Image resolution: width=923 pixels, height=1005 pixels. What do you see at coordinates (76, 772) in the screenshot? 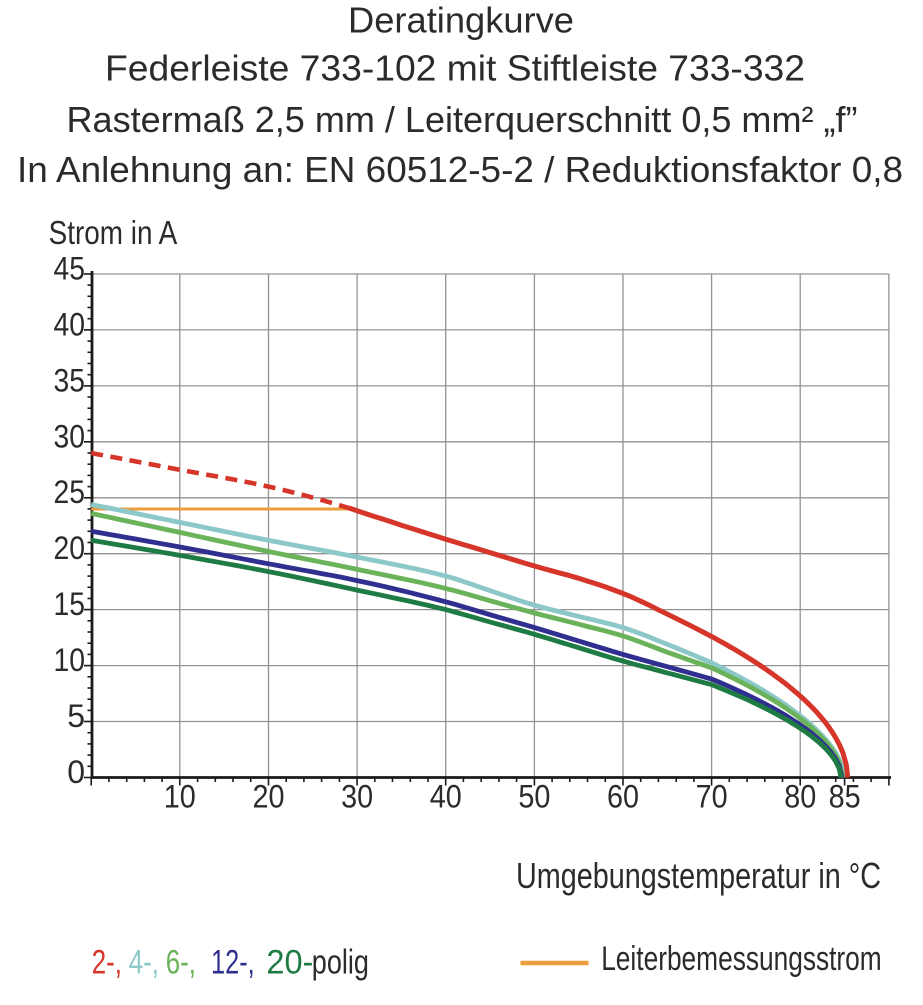
I see `svg-text: 0` at bounding box center [76, 772].